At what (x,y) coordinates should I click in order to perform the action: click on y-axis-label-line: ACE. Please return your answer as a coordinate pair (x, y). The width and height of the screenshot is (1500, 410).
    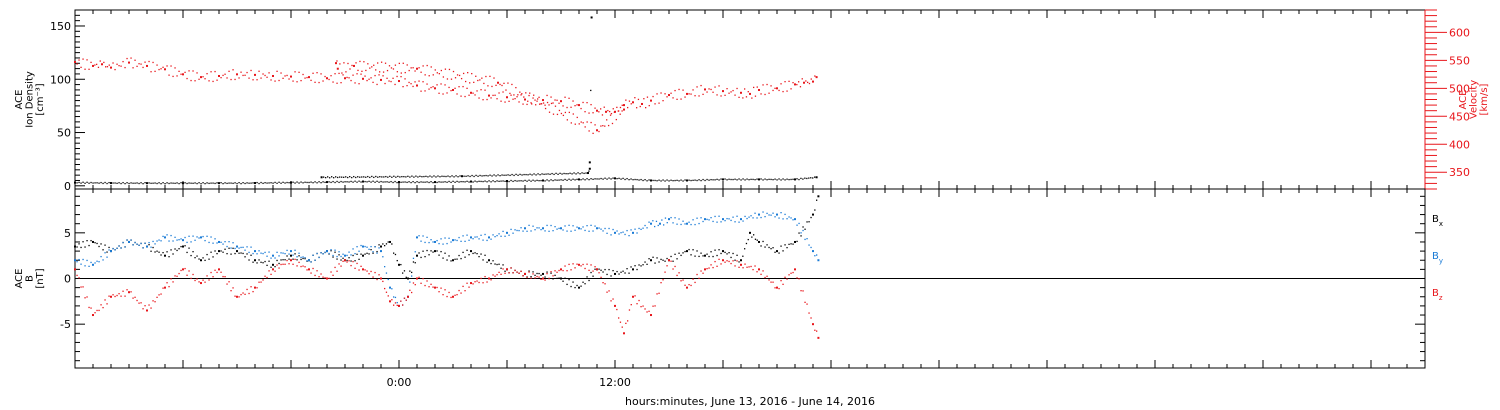
    Looking at the image, I should click on (19, 279).